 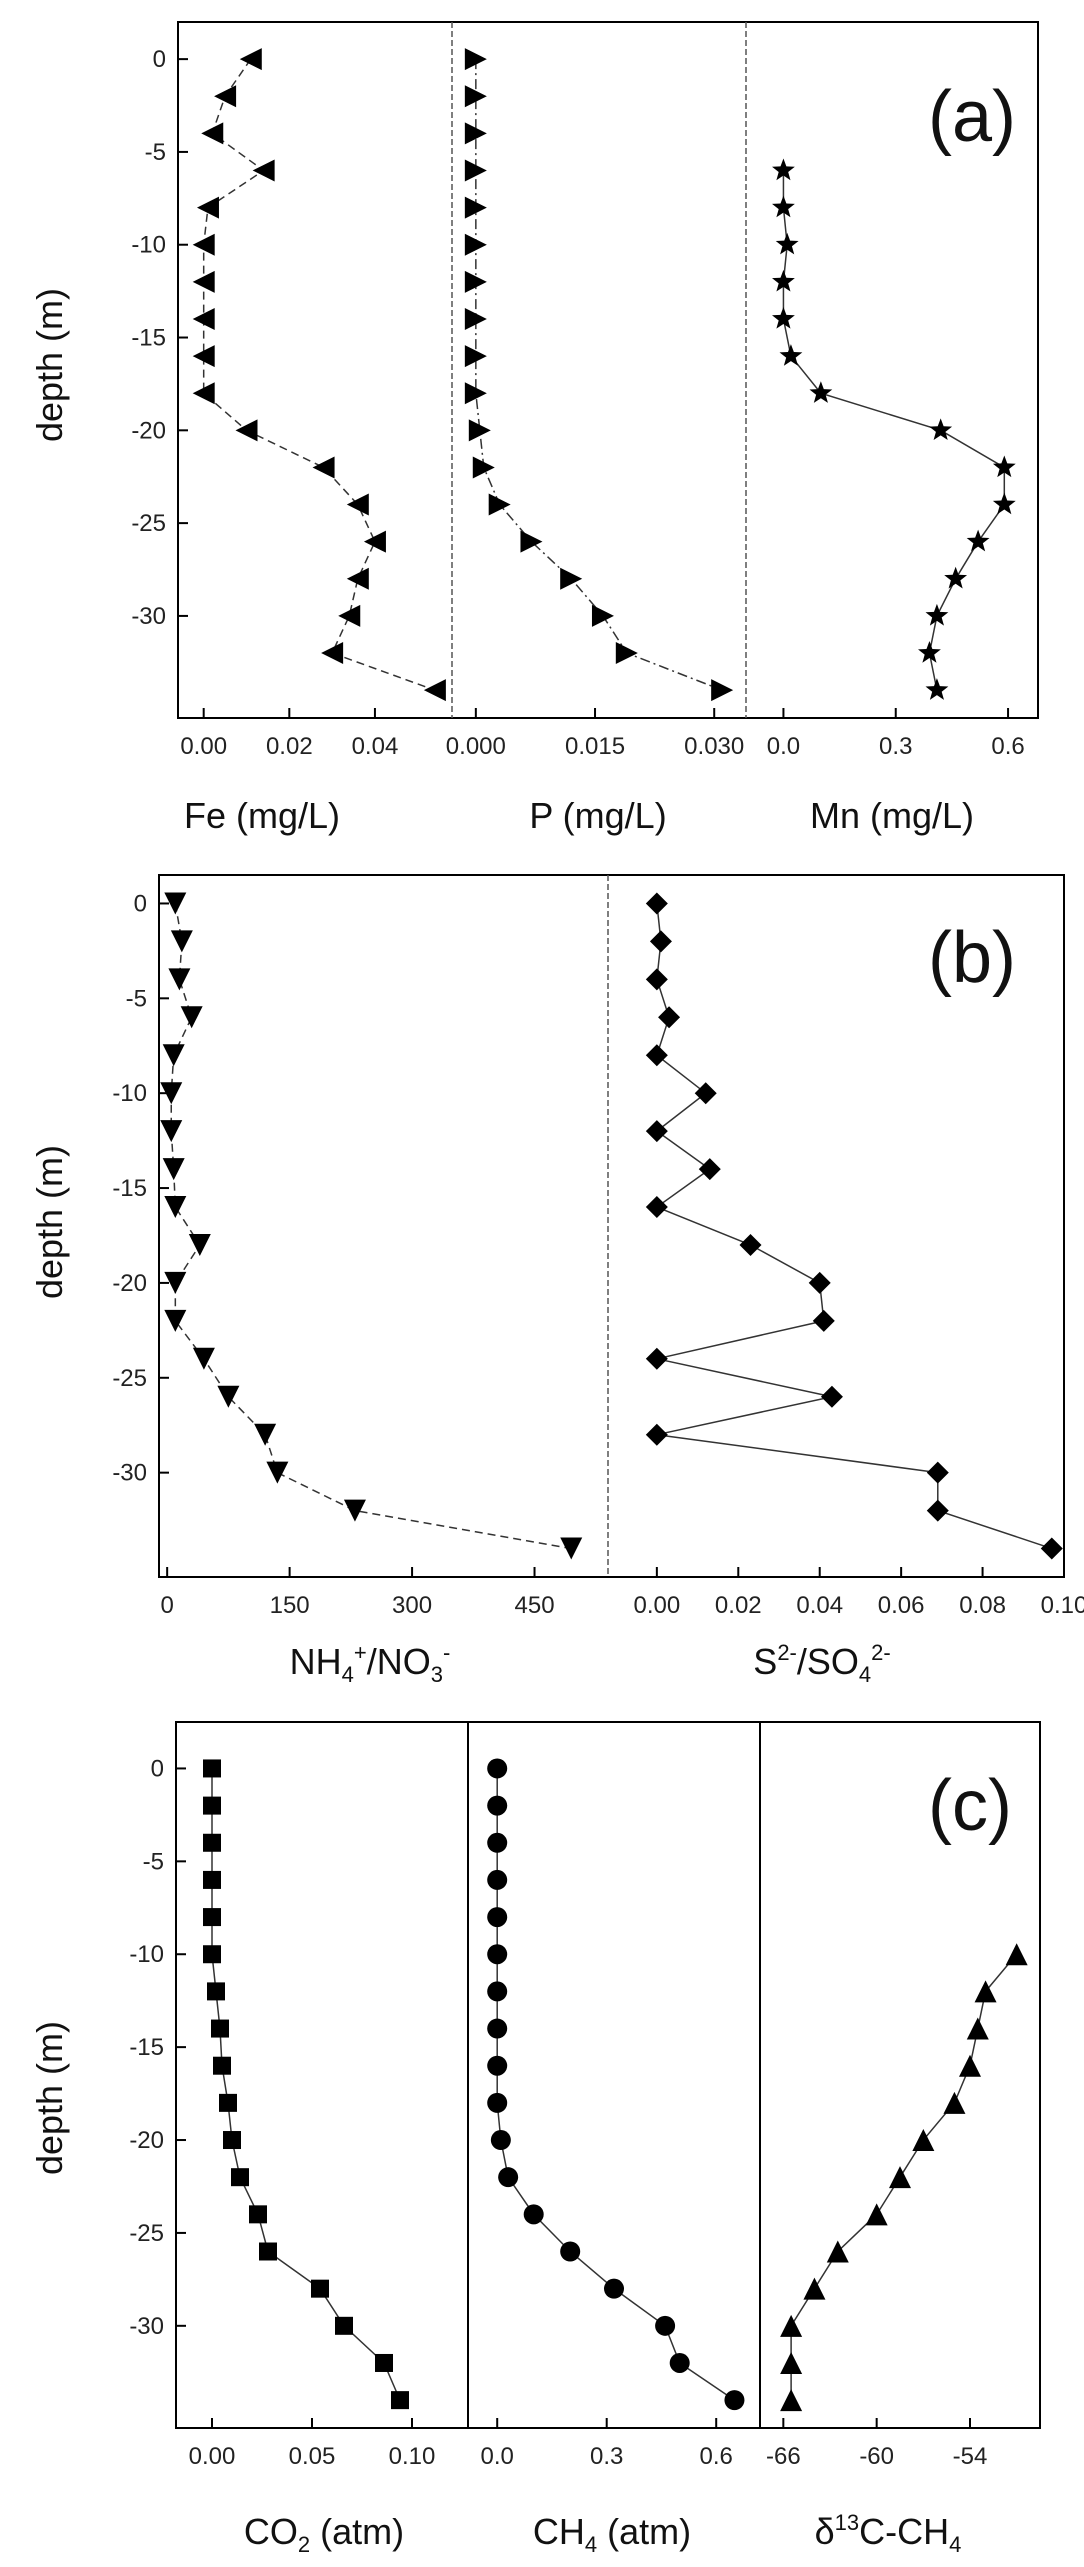 What do you see at coordinates (595, 746) in the screenshot?
I see `x-tick: 0.015` at bounding box center [595, 746].